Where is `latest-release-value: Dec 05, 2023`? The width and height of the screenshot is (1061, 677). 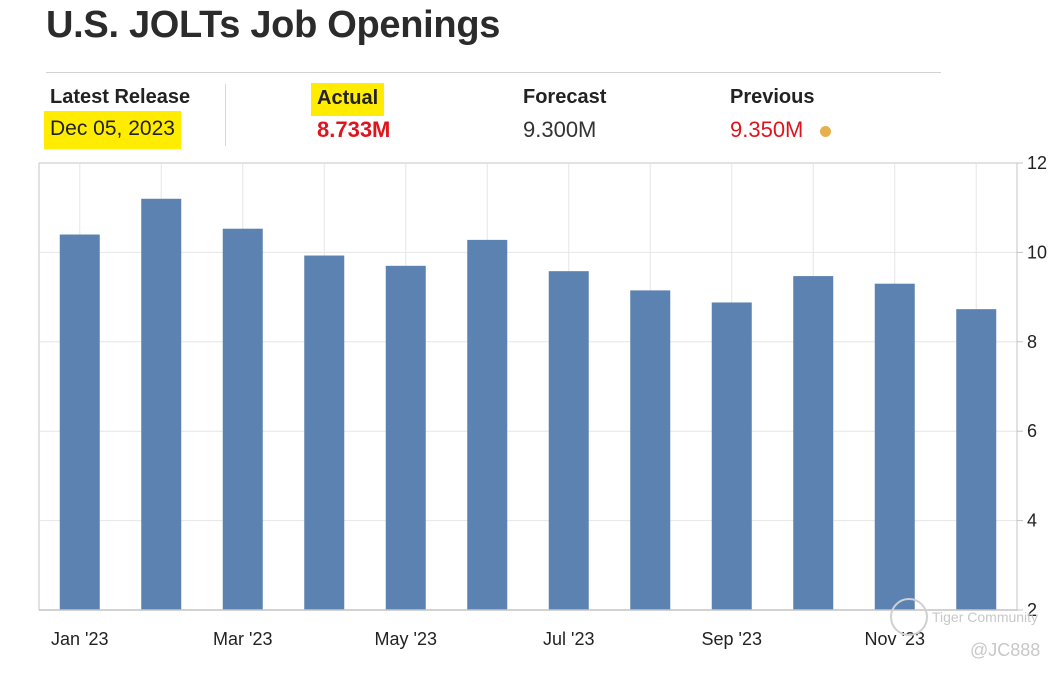 latest-release-value: Dec 05, 2023 is located at coordinates (112, 130).